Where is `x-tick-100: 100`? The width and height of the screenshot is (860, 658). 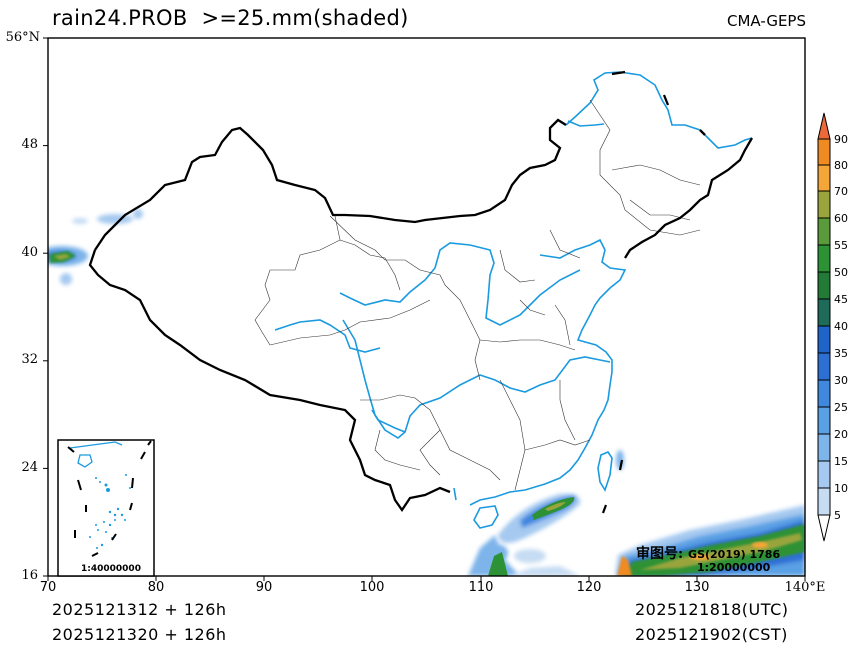 x-tick-100: 100 is located at coordinates (372, 587).